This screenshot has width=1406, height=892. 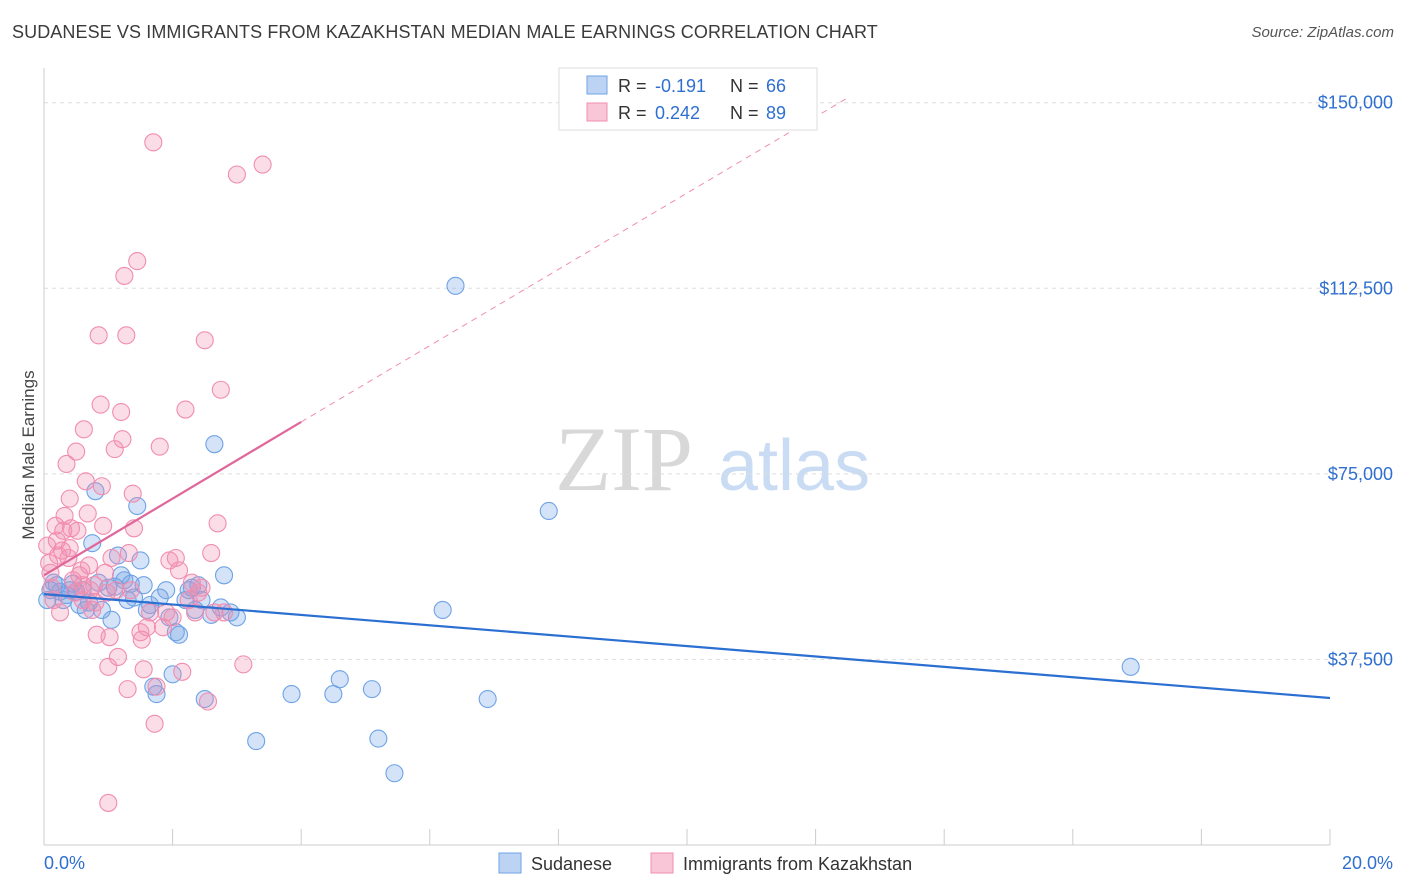 I want to click on sudanese-trend-line, so click(x=687, y=646).